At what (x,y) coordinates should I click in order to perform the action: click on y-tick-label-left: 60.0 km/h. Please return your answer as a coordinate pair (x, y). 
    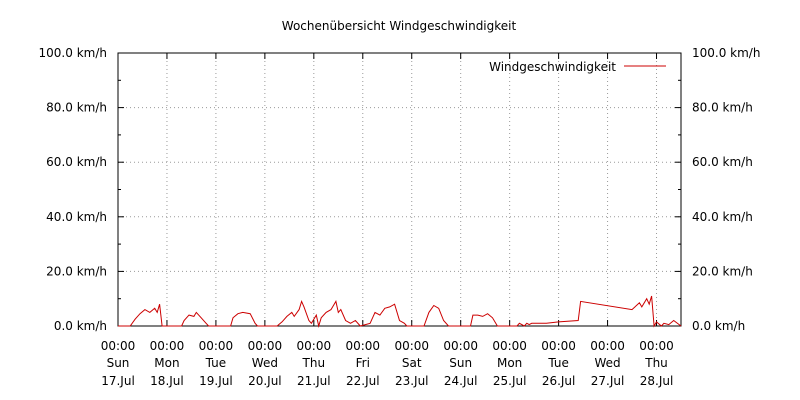
    Looking at the image, I should click on (76, 162).